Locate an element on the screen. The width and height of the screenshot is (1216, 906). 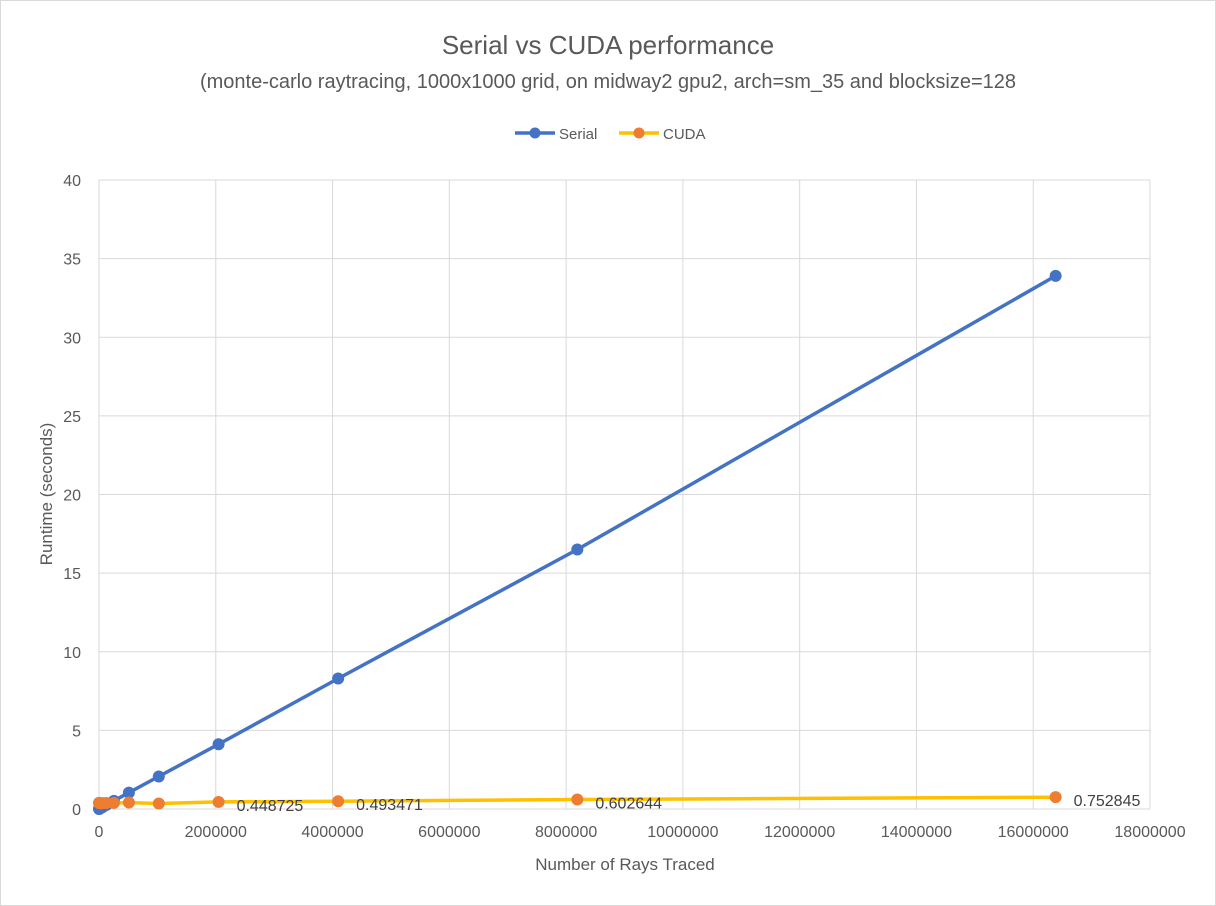
y-tick-label: 0 is located at coordinates (76, 810).